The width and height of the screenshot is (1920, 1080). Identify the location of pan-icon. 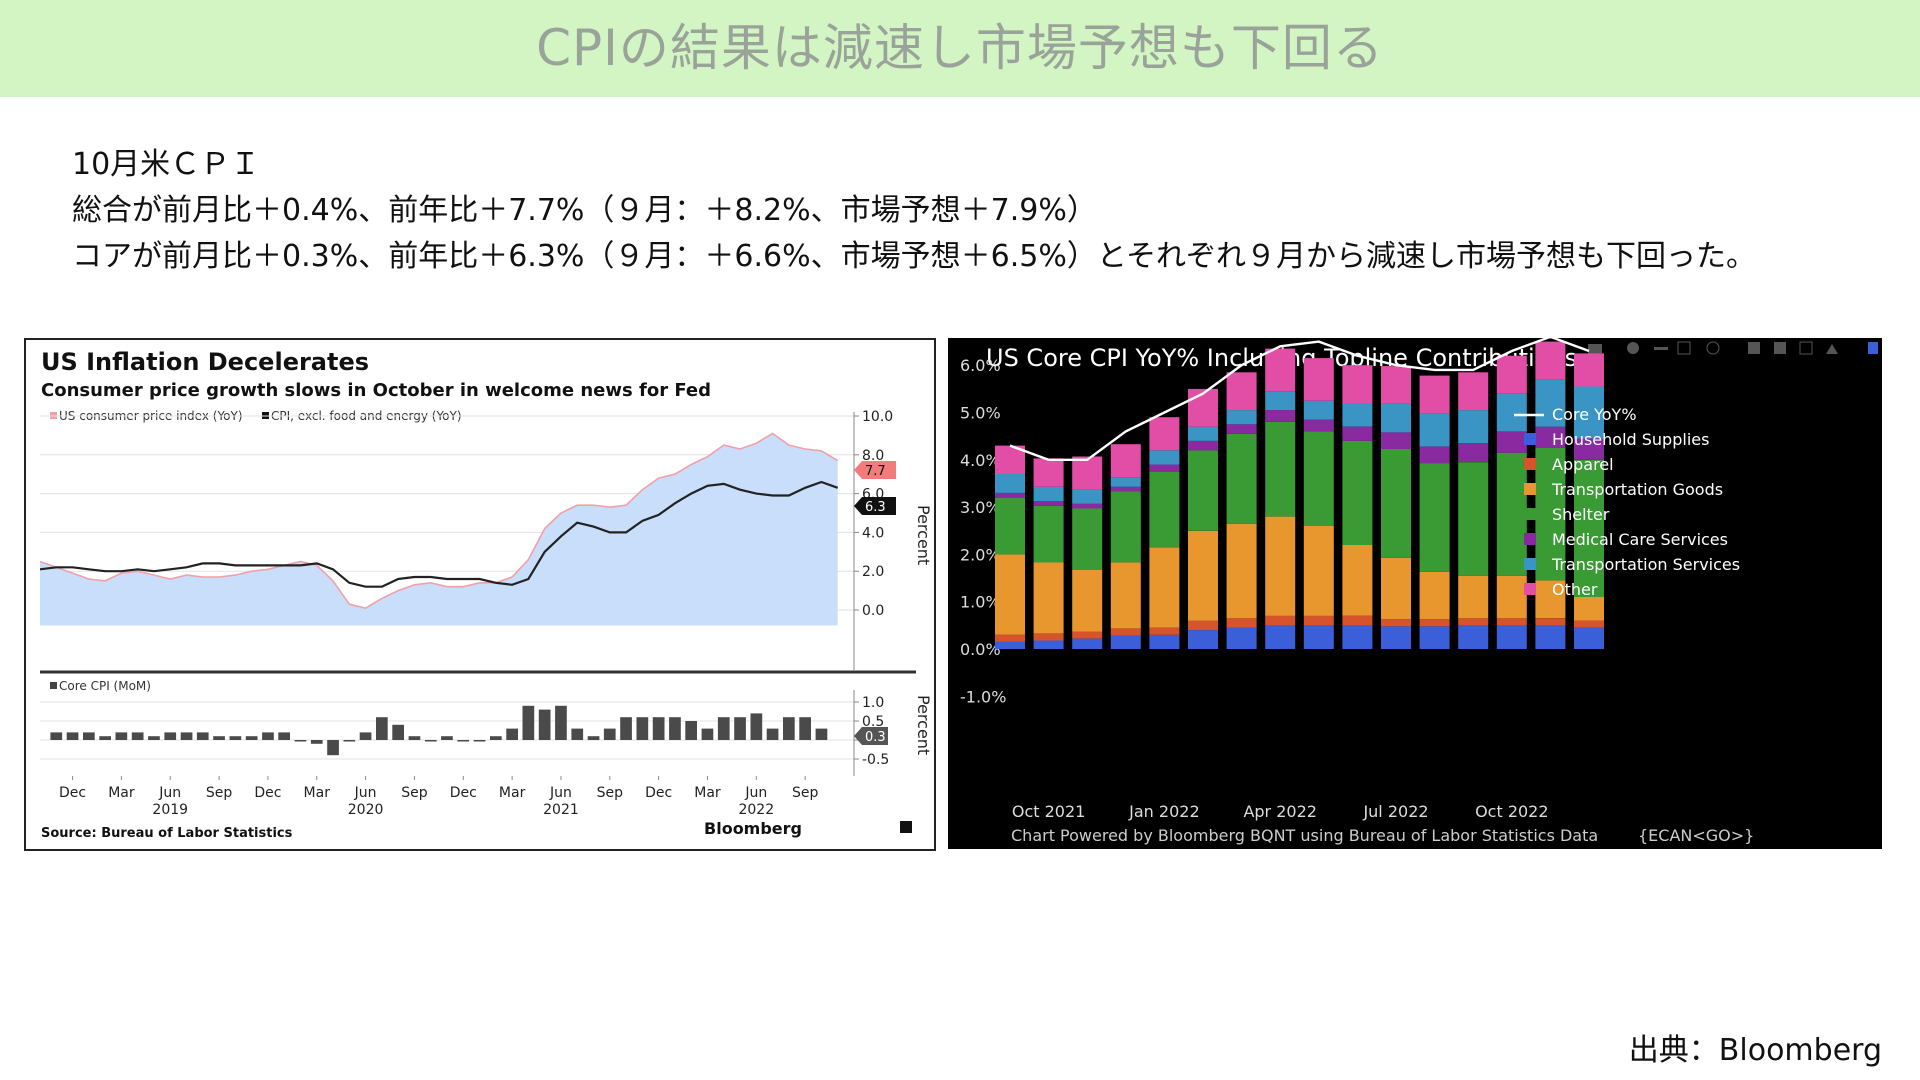
(1661, 348).